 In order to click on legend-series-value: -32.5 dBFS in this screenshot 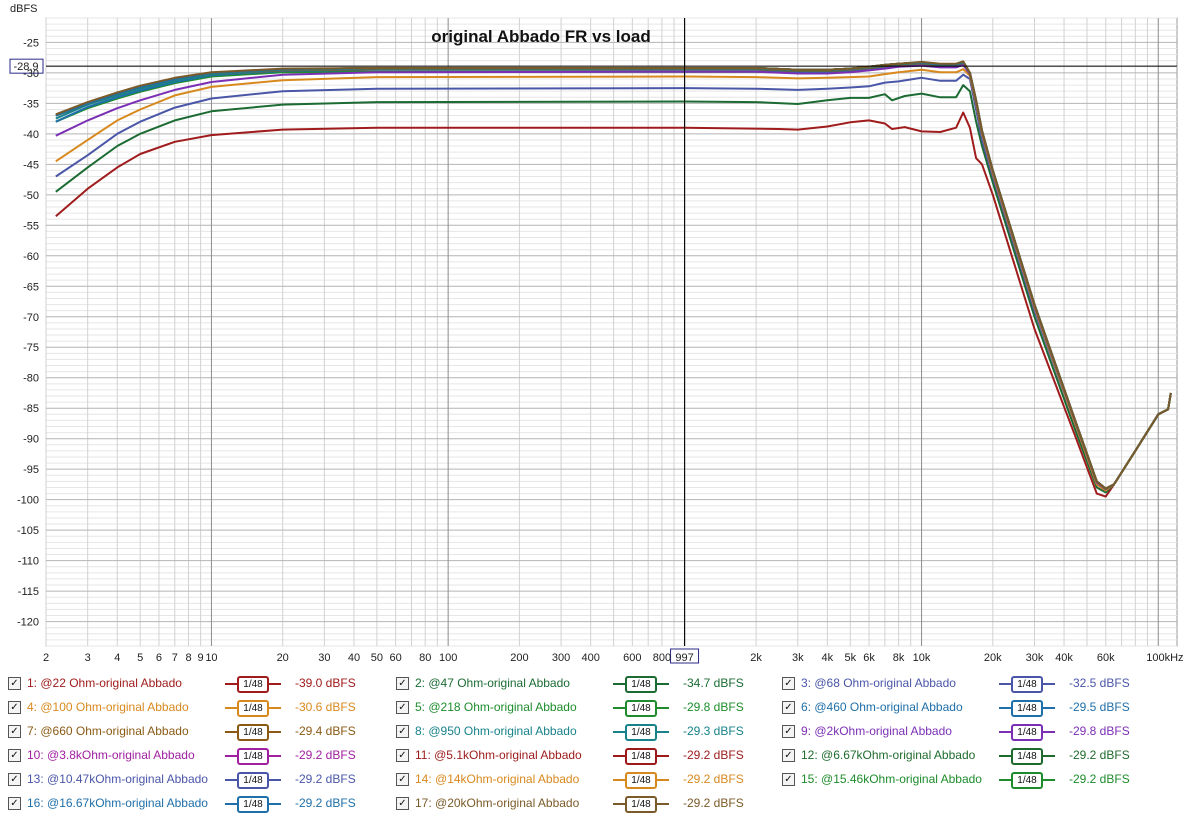, I will do `click(1099, 683)`.